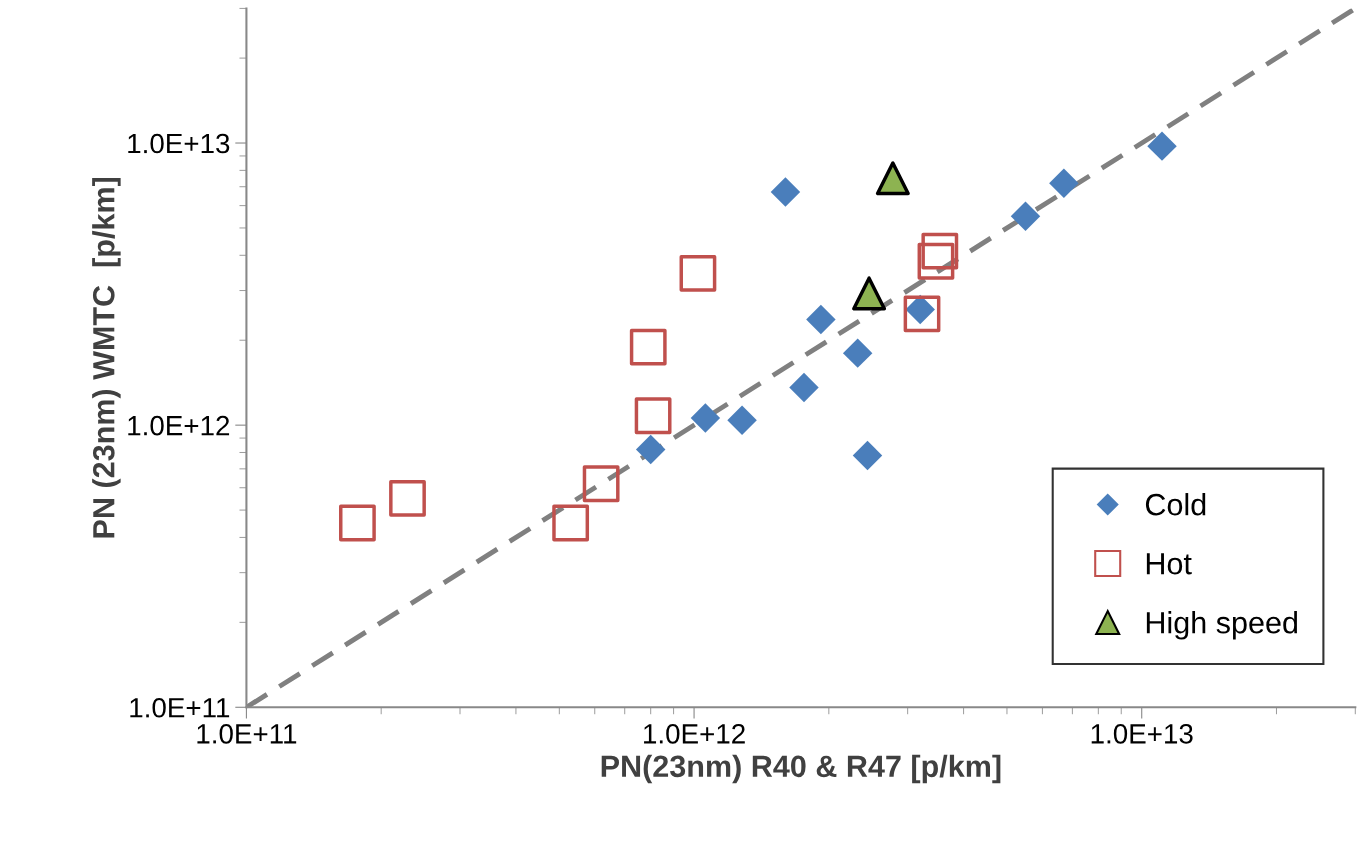 The image size is (1369, 842). Describe the element at coordinates (180, 707) in the screenshot. I see `y-tick-label: 1.0E+11` at that location.